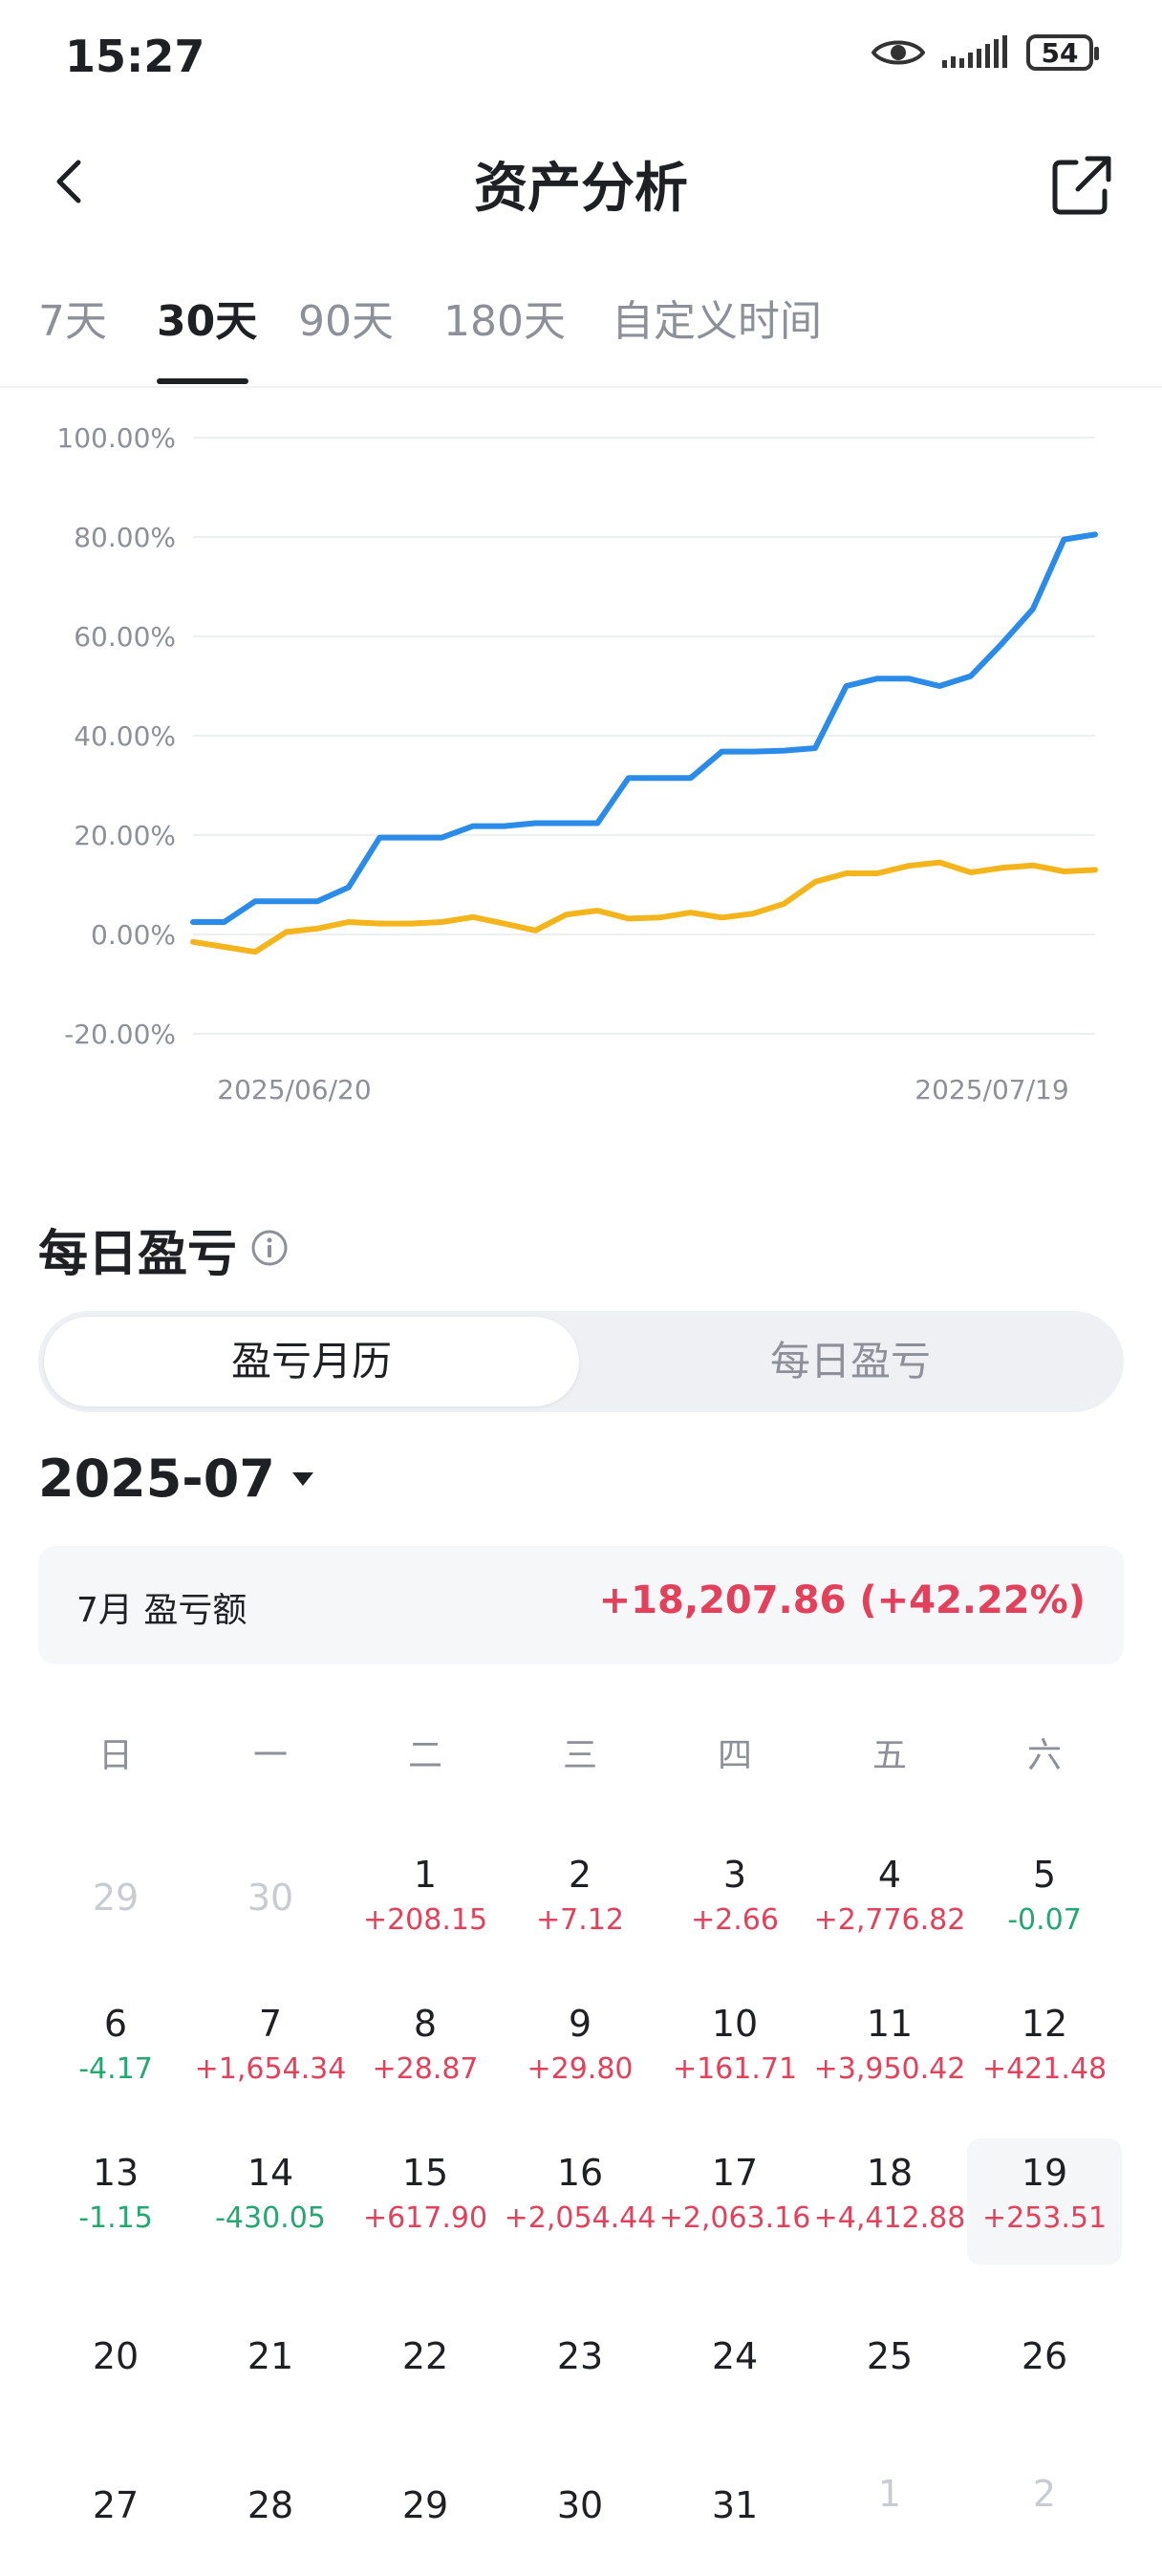 The image size is (1162, 2576). Describe the element at coordinates (890, 1875) in the screenshot. I see `day-number: 4` at that location.